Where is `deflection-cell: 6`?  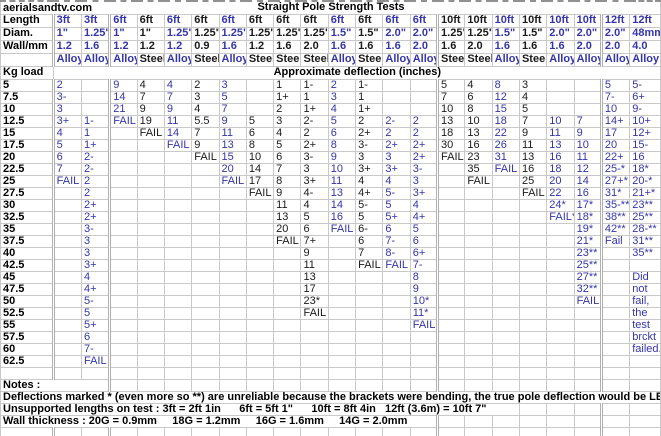 deflection-cell: 6 is located at coordinates (287, 157).